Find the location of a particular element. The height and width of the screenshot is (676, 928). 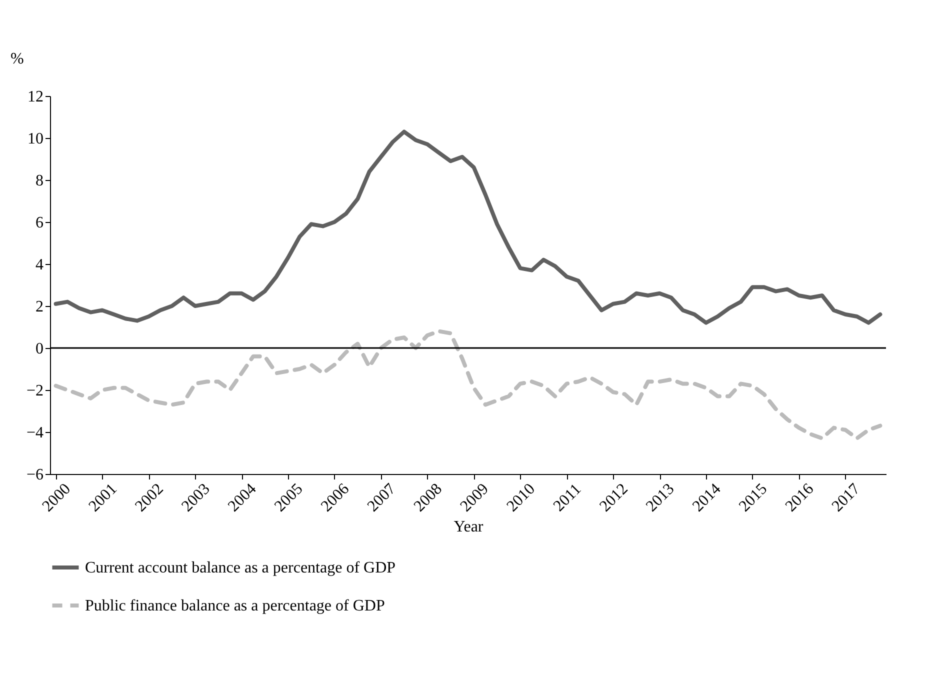

y-tick-label: 8 is located at coordinates (40, 181).